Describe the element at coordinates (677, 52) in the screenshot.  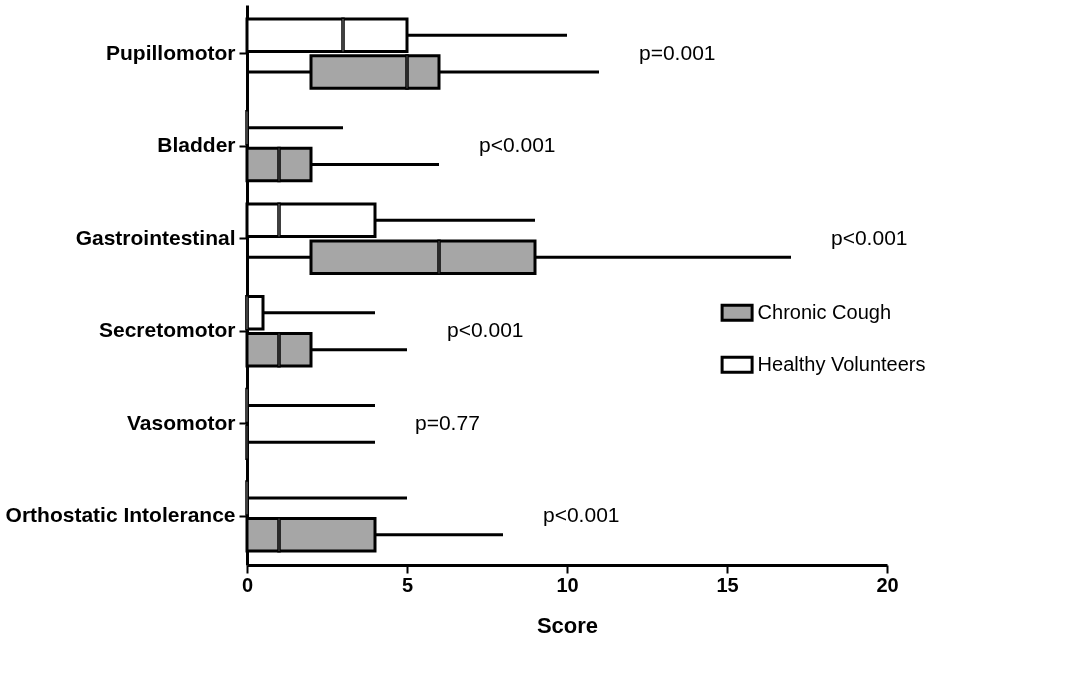
I see `annotation: p=0.001` at that location.